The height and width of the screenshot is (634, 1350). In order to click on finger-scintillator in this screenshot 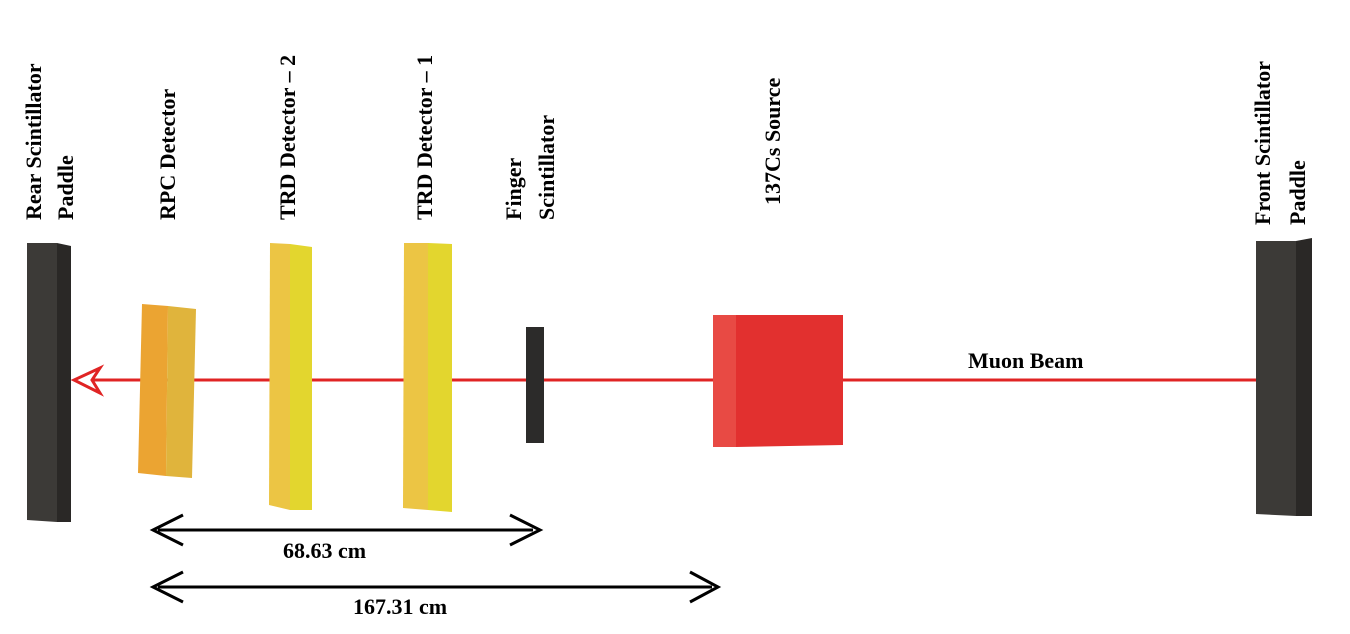, I will do `click(535, 385)`.